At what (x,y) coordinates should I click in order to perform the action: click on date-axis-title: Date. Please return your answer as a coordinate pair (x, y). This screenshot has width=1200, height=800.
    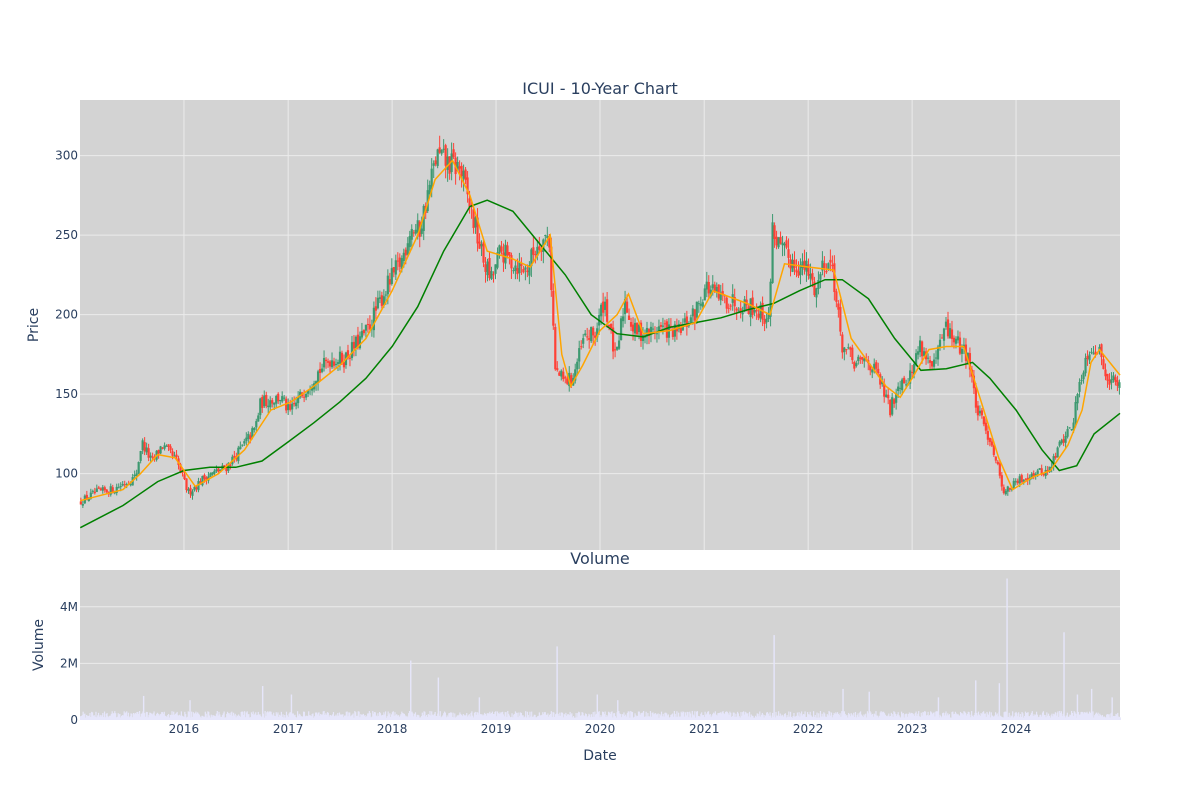
    Looking at the image, I should click on (599, 756).